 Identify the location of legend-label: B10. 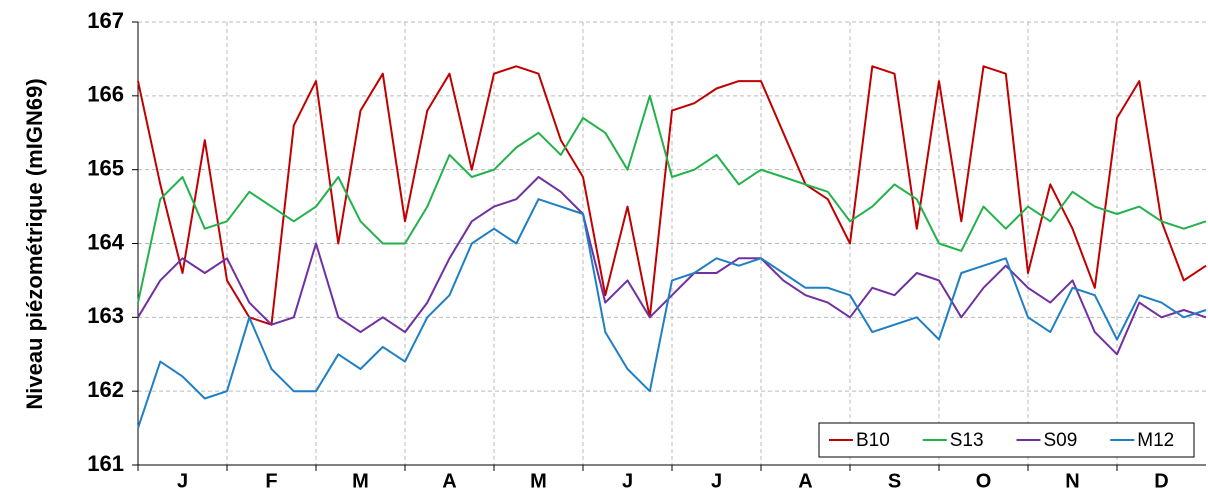
(873, 440).